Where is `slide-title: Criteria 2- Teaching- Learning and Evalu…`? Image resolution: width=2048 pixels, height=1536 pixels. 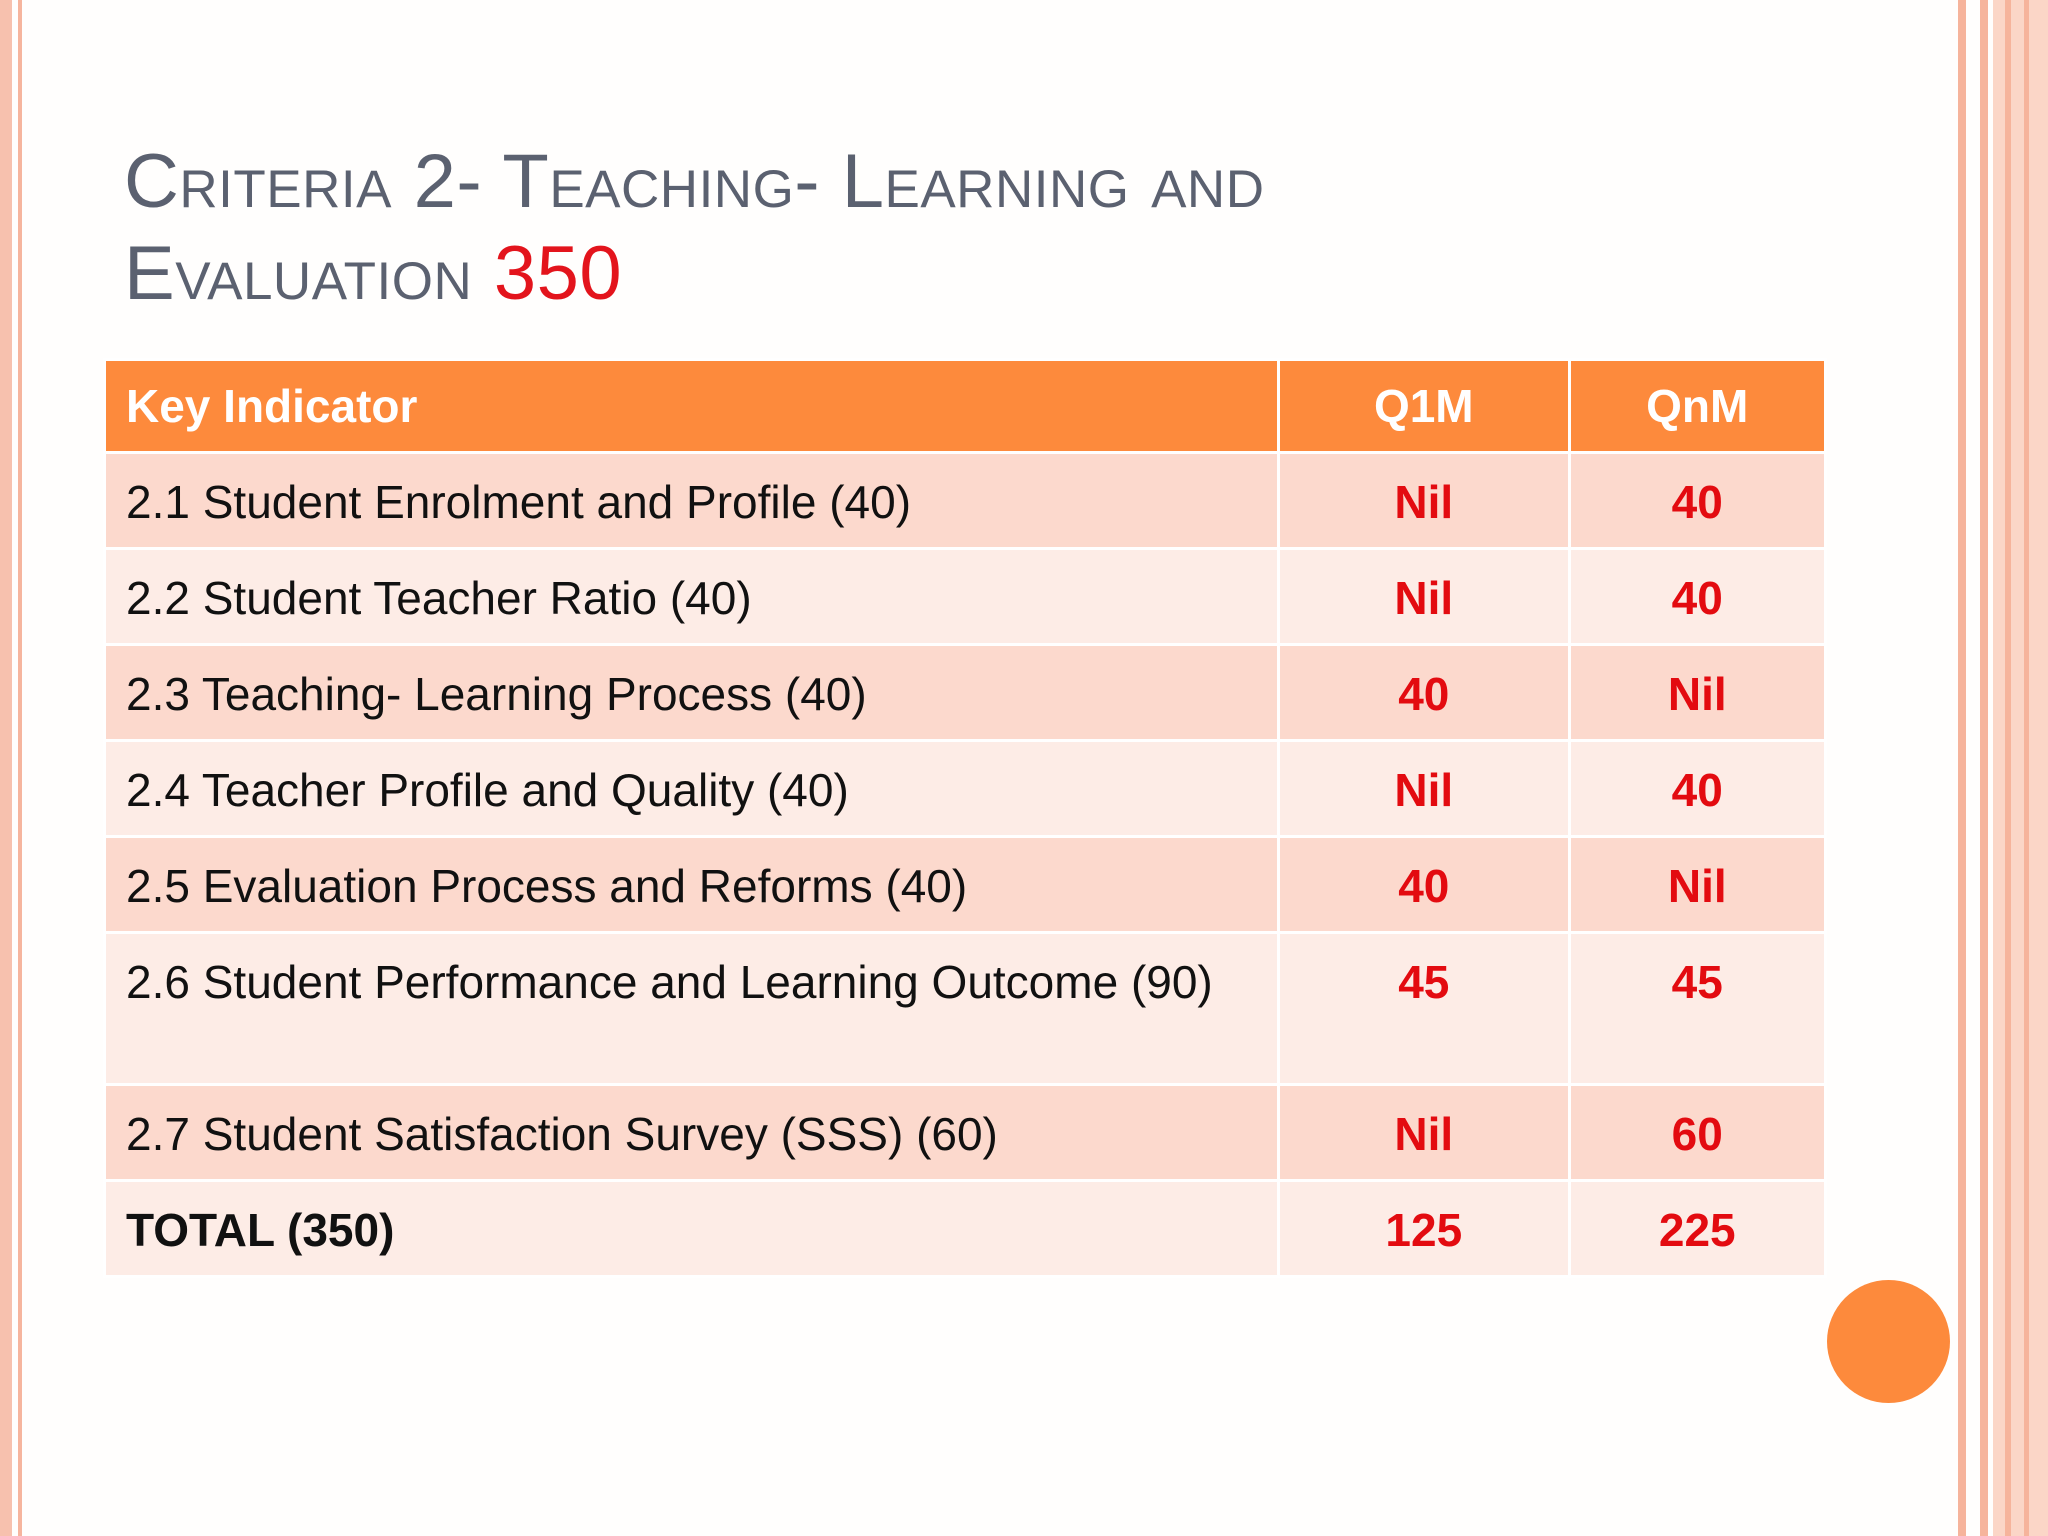 slide-title: Criteria 2- Teaching- Learning and Evalu… is located at coordinates (874, 228).